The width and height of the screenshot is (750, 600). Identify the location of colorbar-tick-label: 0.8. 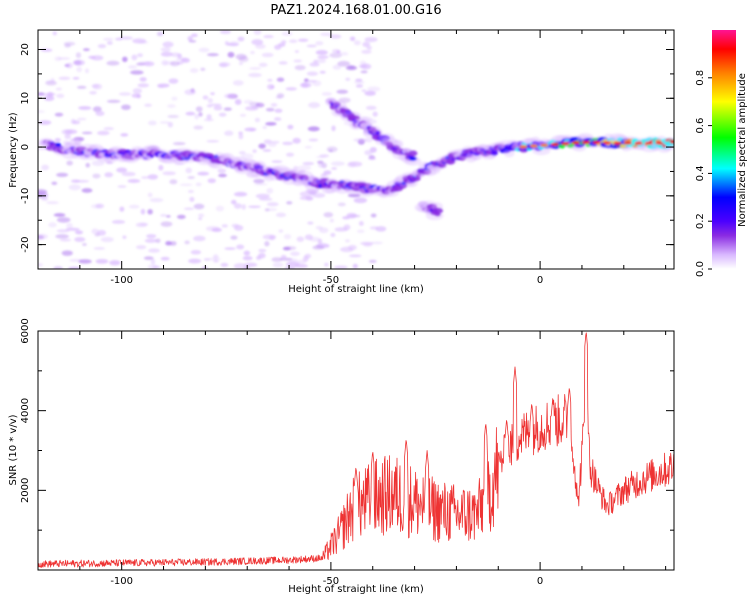
(700, 78).